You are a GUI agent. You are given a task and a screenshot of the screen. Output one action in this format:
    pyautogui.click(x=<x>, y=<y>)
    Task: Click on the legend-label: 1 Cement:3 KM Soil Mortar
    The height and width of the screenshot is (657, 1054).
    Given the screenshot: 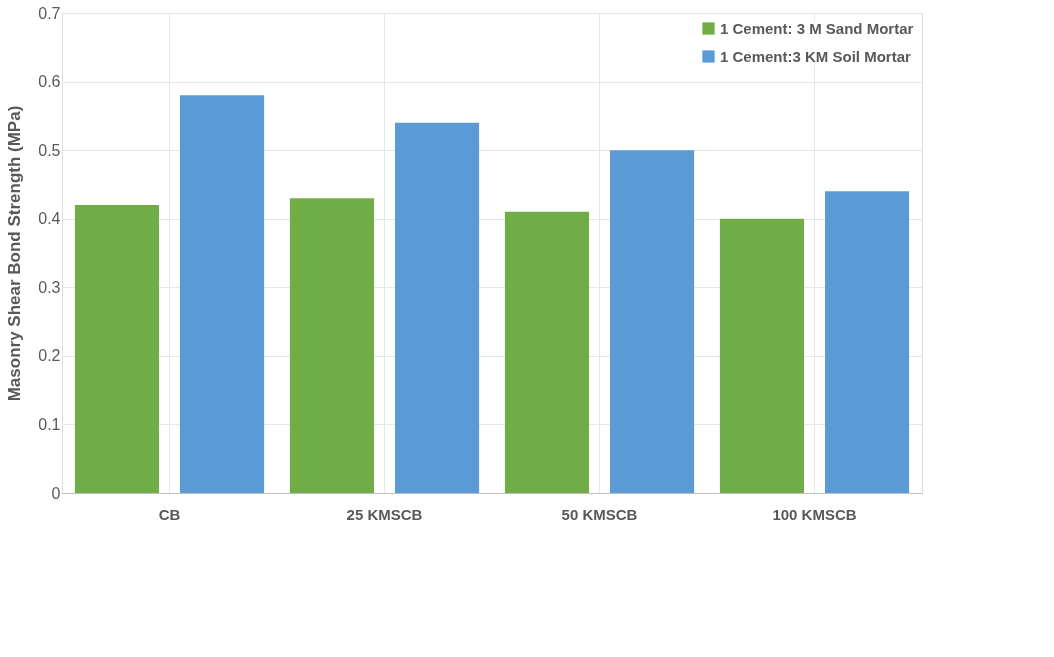 What is the action you would take?
    pyautogui.click(x=816, y=56)
    